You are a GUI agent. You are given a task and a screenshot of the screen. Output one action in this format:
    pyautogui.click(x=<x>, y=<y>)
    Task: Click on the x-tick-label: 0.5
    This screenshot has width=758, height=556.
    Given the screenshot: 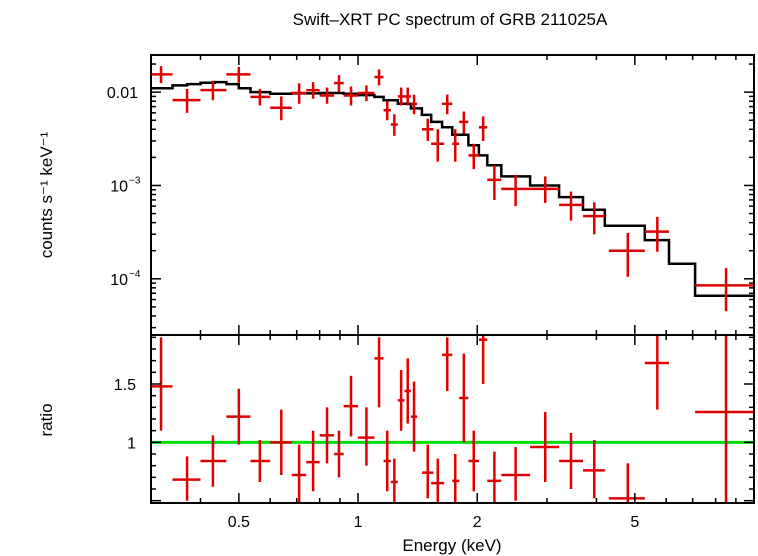 What is the action you would take?
    pyautogui.click(x=239, y=522)
    